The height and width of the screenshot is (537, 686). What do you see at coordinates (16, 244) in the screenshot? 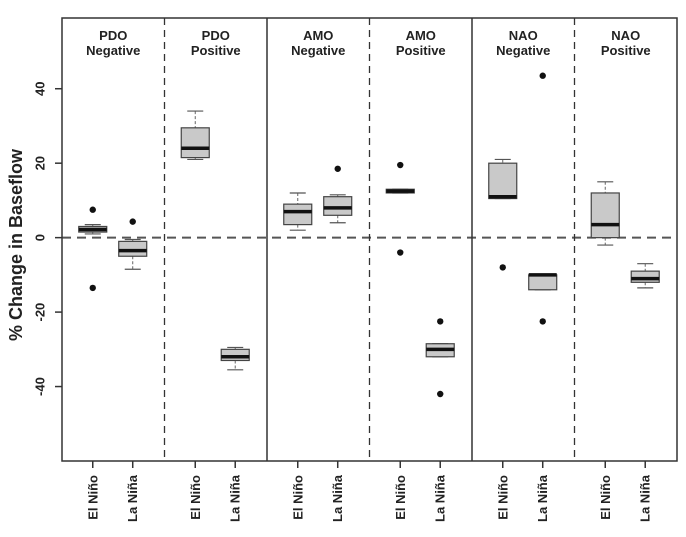
I see `y-axis-title: % Change in Baseflow` at bounding box center [16, 244].